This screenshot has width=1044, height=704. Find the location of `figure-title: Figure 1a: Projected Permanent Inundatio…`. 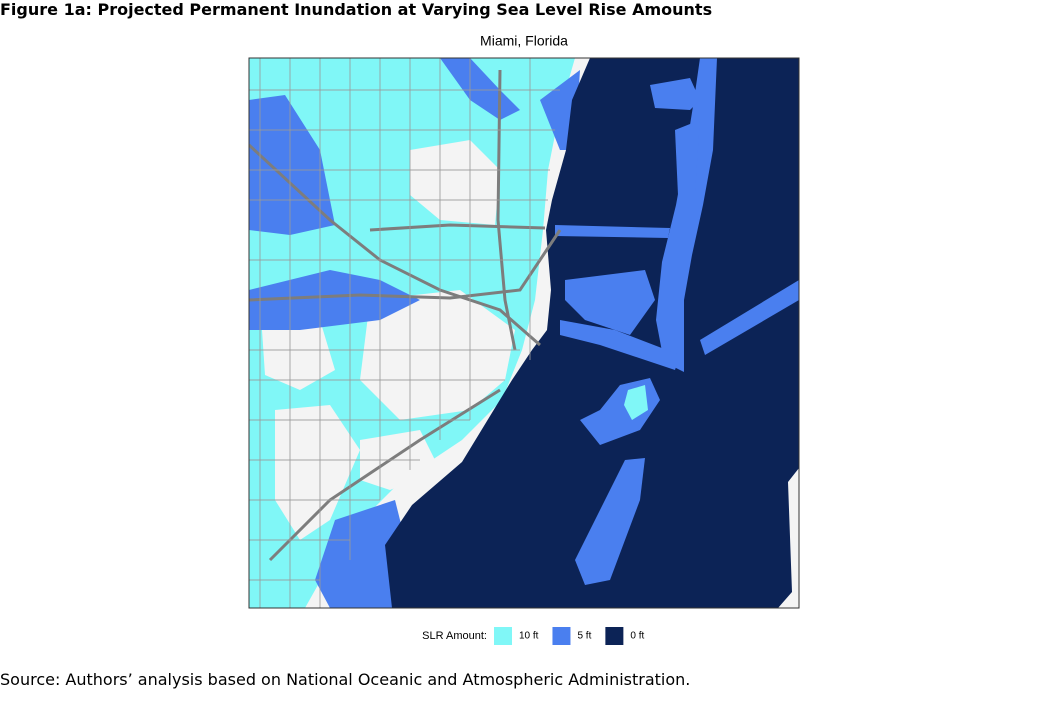

figure-title: Figure 1a: Projected Permanent Inundatio… is located at coordinates (356, 9).